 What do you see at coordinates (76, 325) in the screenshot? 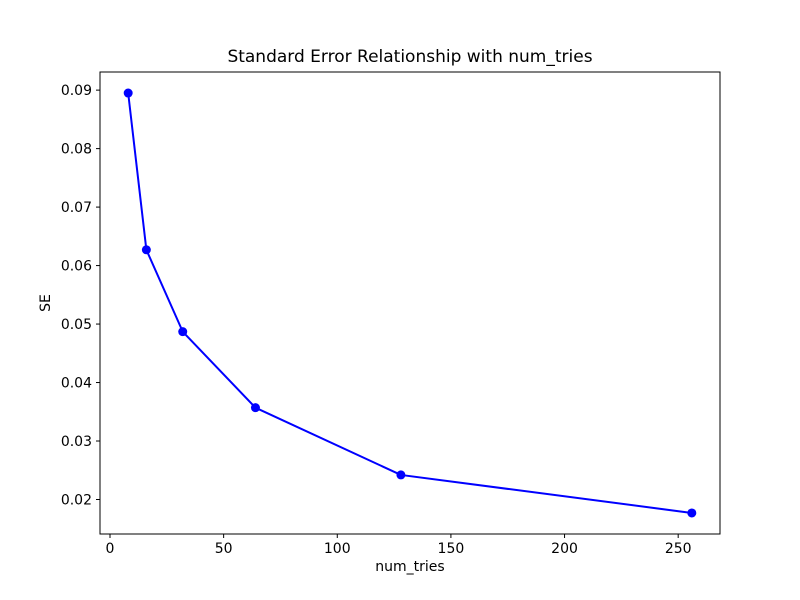
I see `y-tick-label: 0.05` at bounding box center [76, 325].